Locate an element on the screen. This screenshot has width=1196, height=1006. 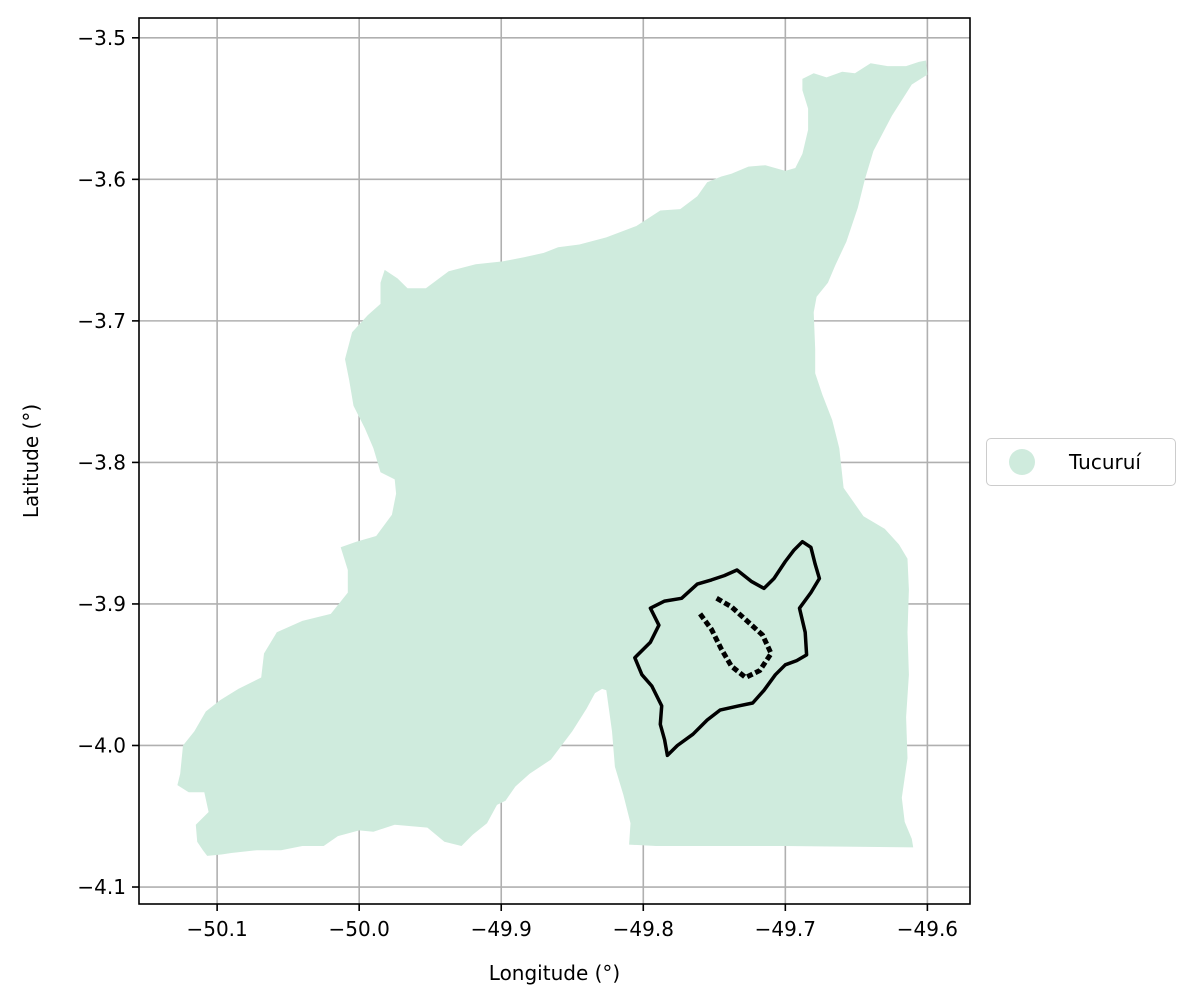
y-tick-label-3: −3.8 is located at coordinates (101, 462).